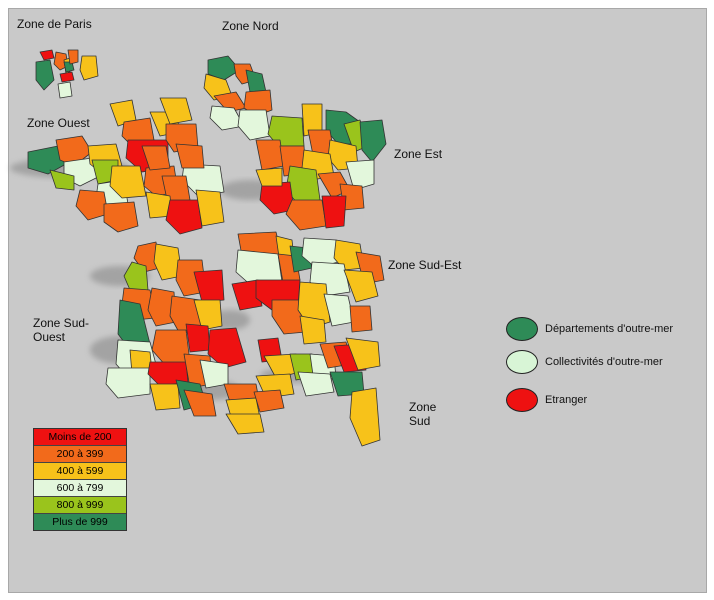  I want to click on legend-label-com: Collectivités d'outre-mer, so click(604, 362).